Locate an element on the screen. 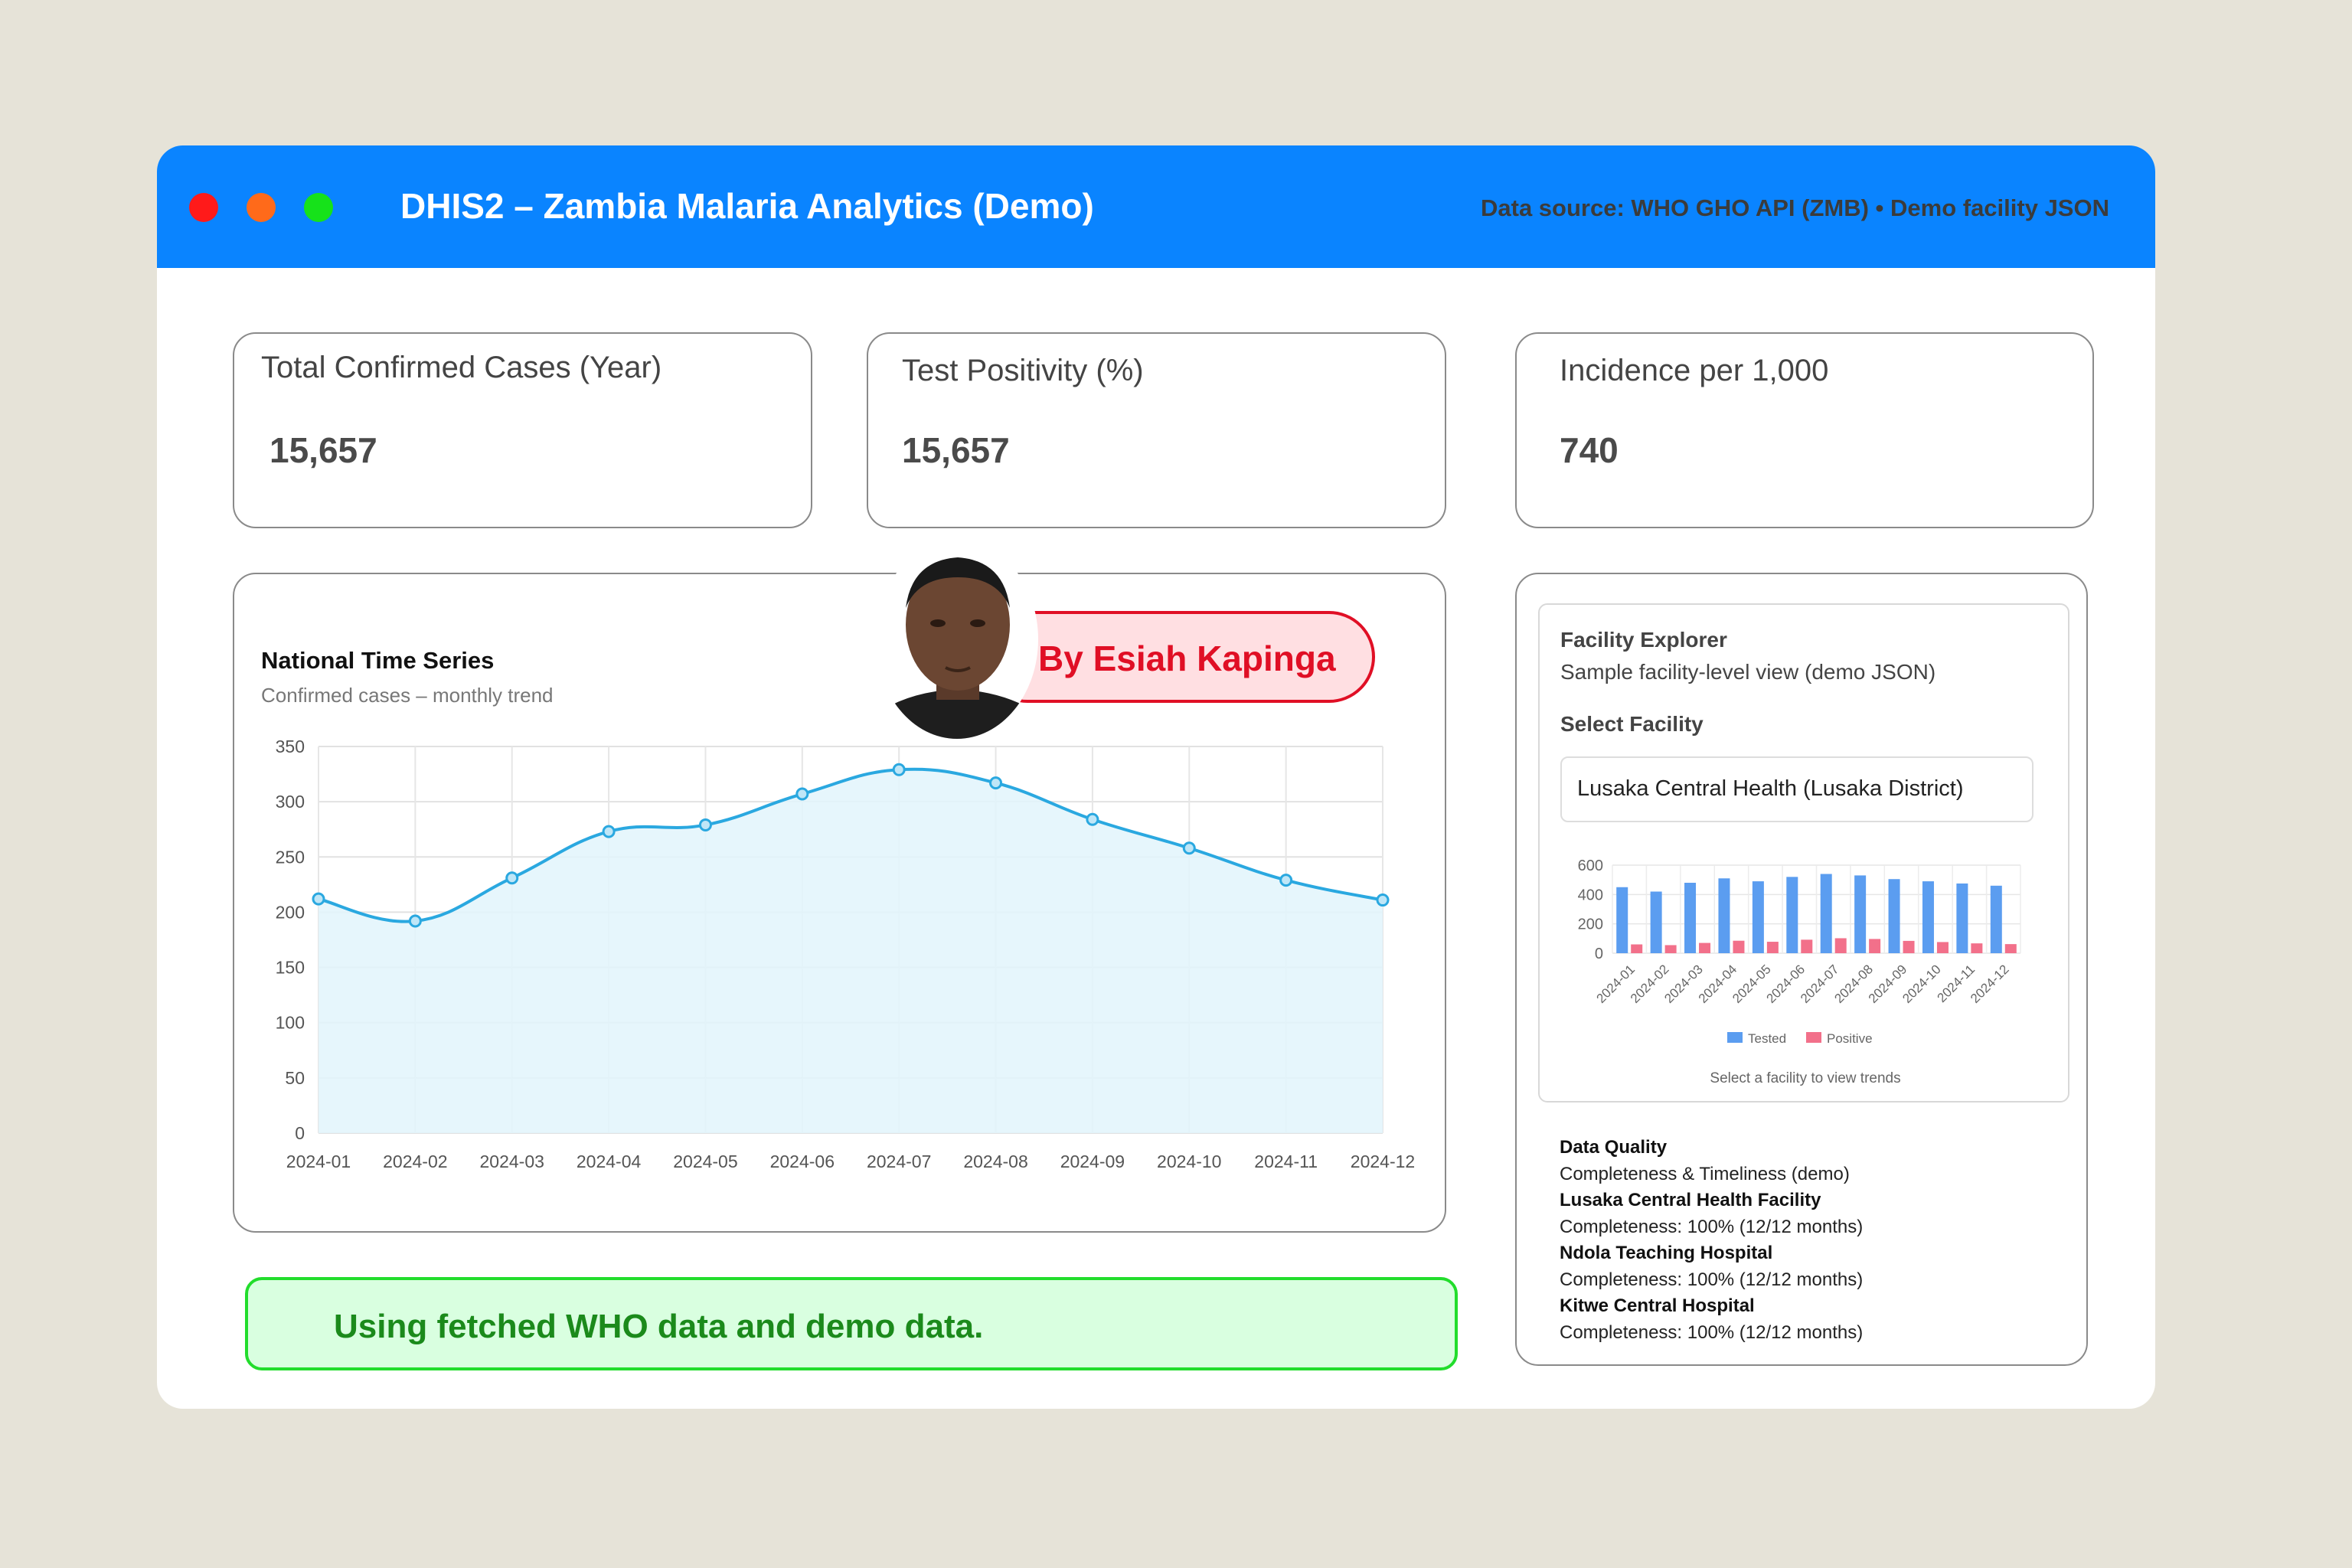  close-window-button is located at coordinates (203, 207).